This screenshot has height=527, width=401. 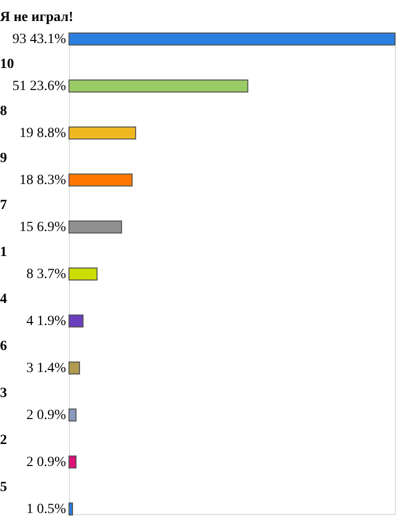 What do you see at coordinates (42, 133) in the screenshot?
I see `data-label: 19 8.8%` at bounding box center [42, 133].